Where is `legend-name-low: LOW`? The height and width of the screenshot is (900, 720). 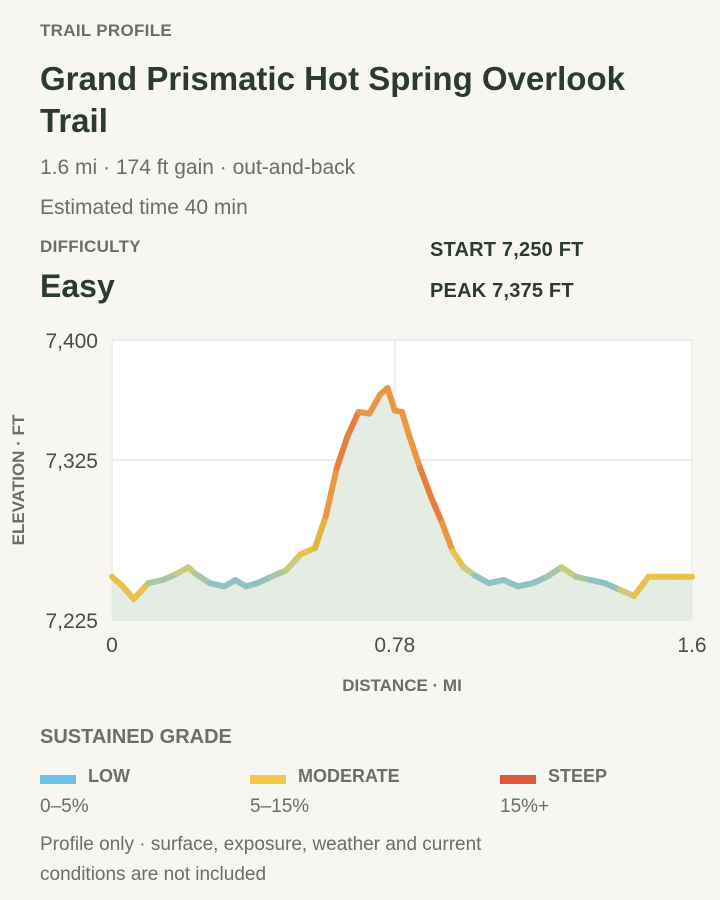 legend-name-low: LOW is located at coordinates (109, 776).